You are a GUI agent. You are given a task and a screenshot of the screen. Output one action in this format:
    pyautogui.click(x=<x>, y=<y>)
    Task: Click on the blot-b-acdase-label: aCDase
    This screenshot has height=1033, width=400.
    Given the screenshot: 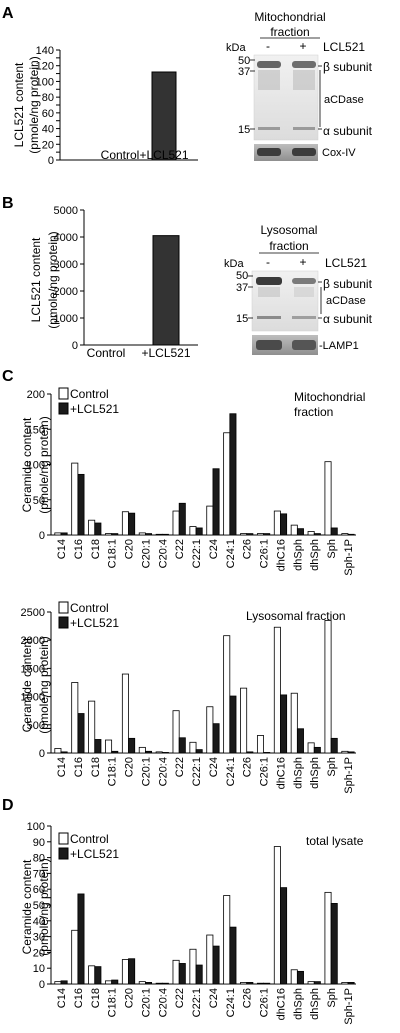 What is the action you would take?
    pyautogui.click(x=346, y=301)
    